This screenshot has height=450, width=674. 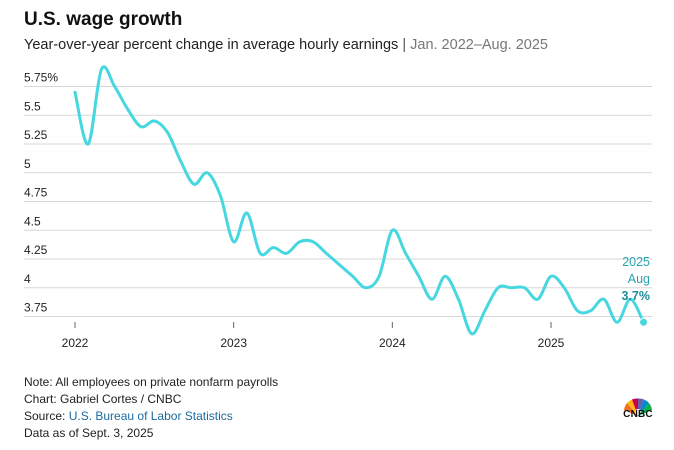 I want to click on y-tick-label-5.5: 5.5, so click(x=32, y=106).